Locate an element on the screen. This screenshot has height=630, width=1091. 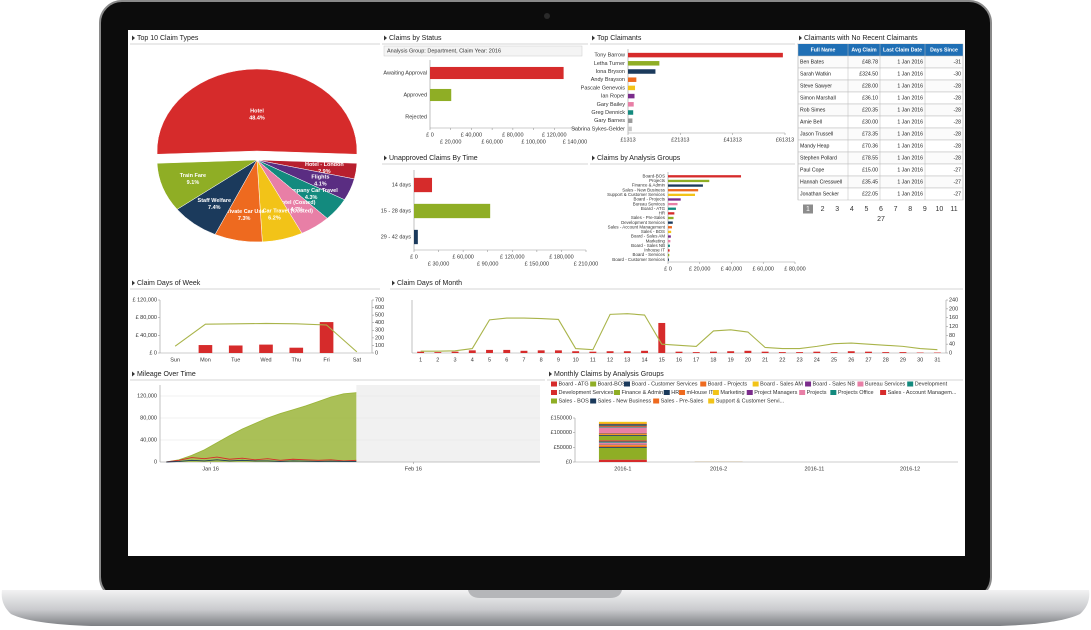
slice-value: 6.2% is located at coordinates (274, 218).